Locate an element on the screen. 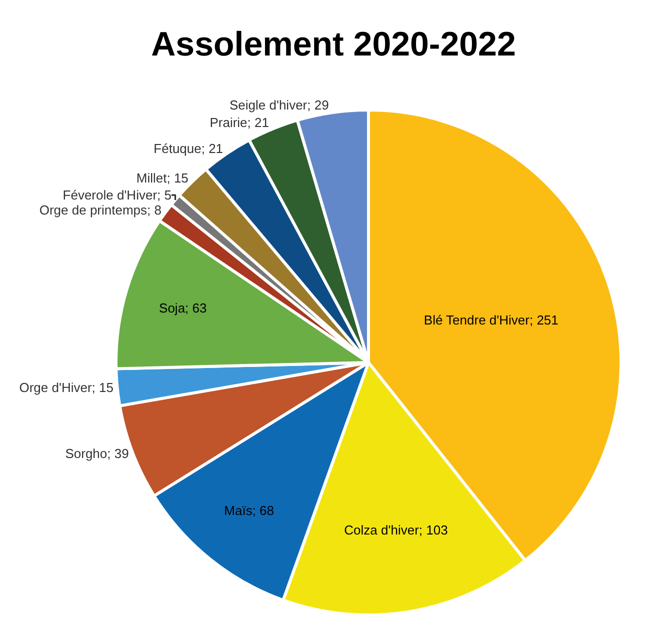 The height and width of the screenshot is (635, 667). slice-label: Féverole d'Hiver is located at coordinates (110, 195).